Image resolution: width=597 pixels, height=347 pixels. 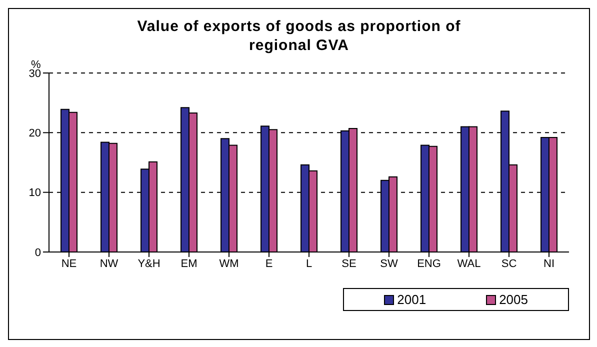 What do you see at coordinates (299, 36) in the screenshot?
I see `chart-title: Value of exports of goods as proportion of regional GVA` at bounding box center [299, 36].